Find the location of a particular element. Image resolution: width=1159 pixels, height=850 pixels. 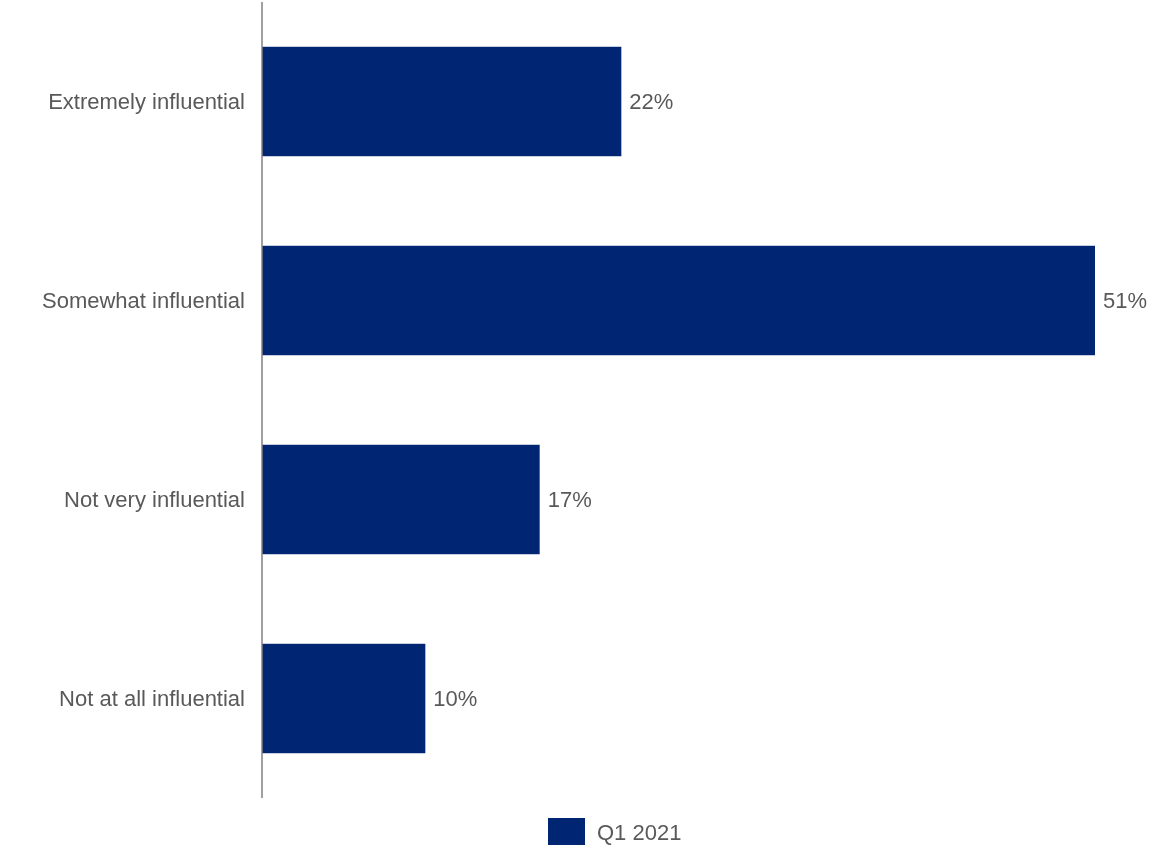

y-tick-label: Not at all influential is located at coordinates (152, 699).